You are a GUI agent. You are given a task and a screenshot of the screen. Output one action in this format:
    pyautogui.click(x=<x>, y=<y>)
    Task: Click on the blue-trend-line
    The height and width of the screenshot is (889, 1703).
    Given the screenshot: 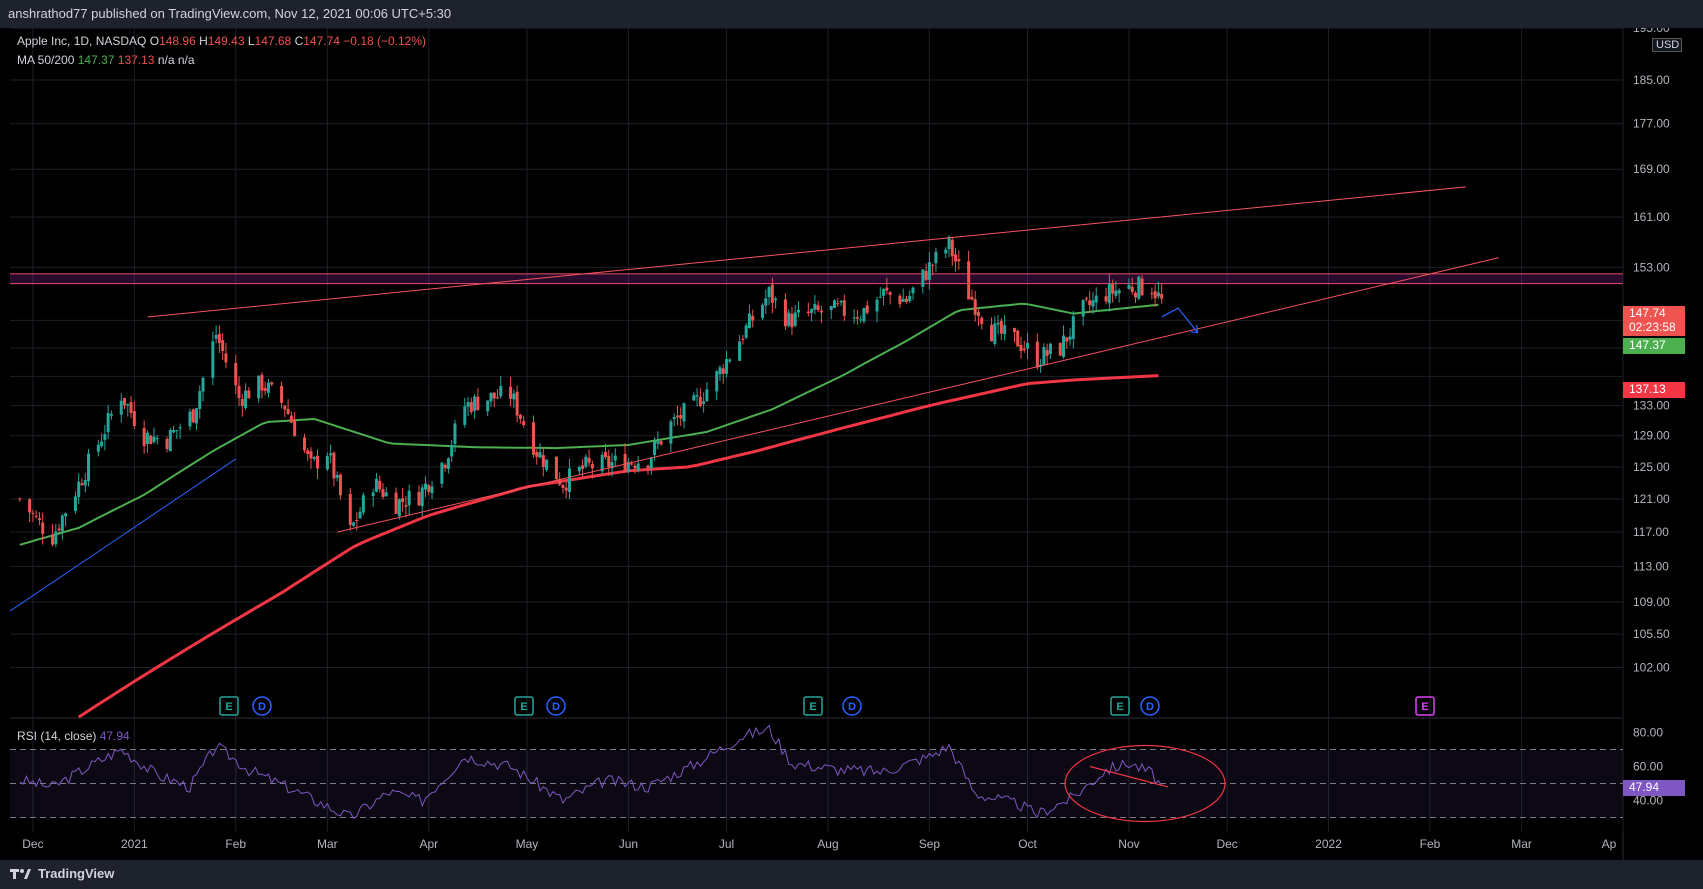 What is the action you would take?
    pyautogui.click(x=123, y=535)
    